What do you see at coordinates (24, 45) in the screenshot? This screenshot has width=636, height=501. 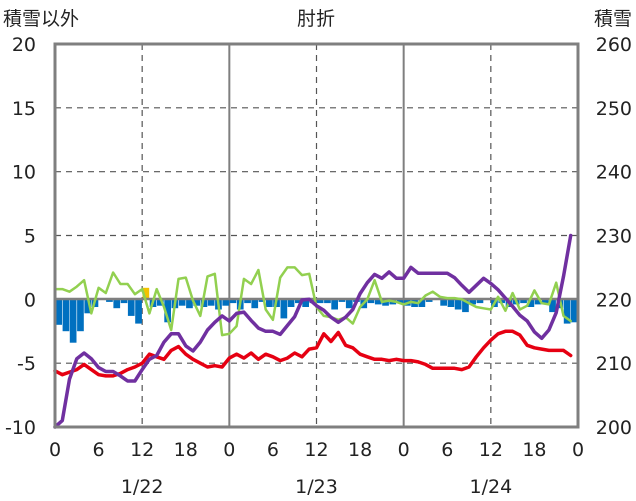 I see `left-tick-label: 20` at bounding box center [24, 45].